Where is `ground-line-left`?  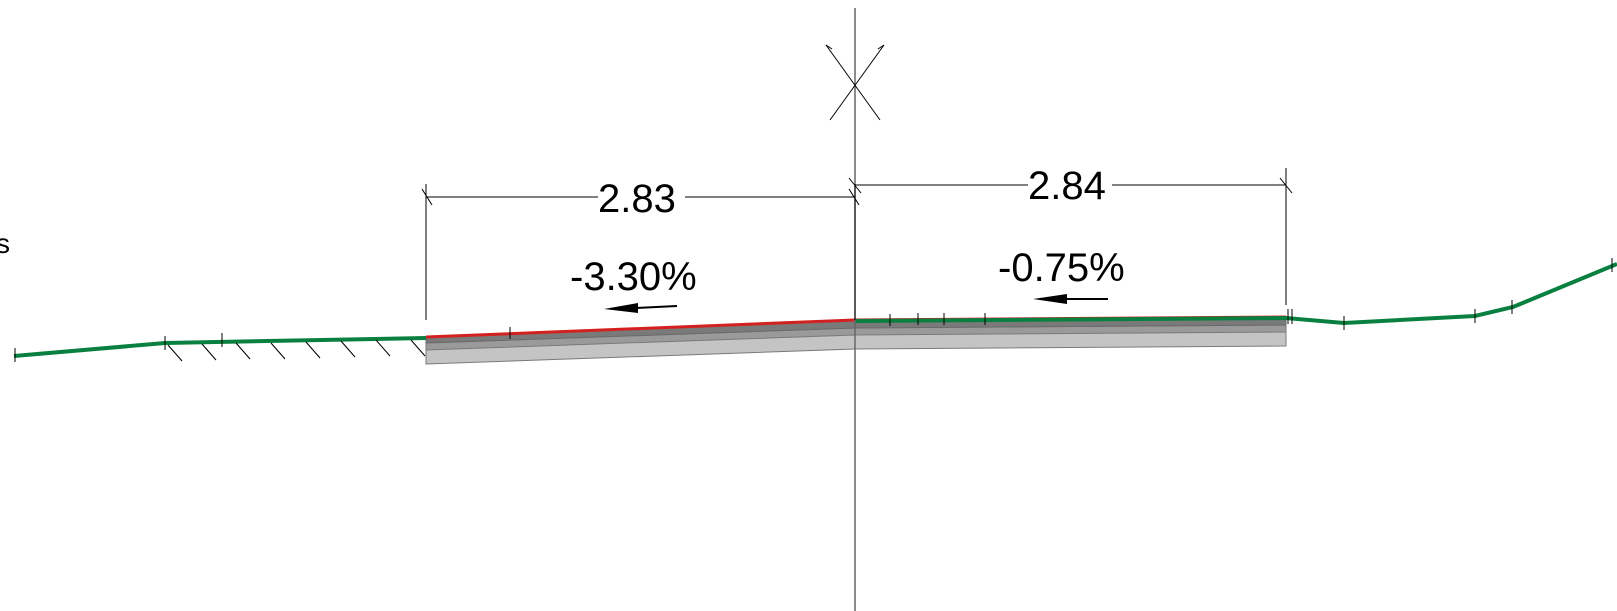 ground-line-left is located at coordinates (220, 347).